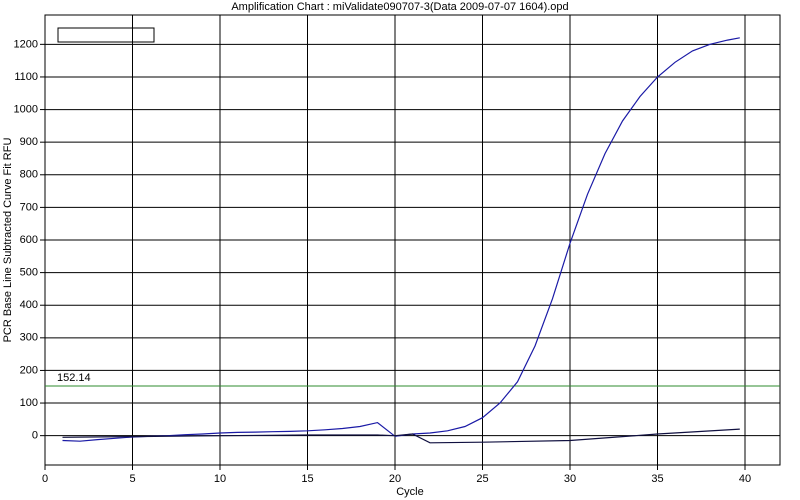 This screenshot has height=500, width=800. I want to click on y-tick-label: 400, so click(29, 305).